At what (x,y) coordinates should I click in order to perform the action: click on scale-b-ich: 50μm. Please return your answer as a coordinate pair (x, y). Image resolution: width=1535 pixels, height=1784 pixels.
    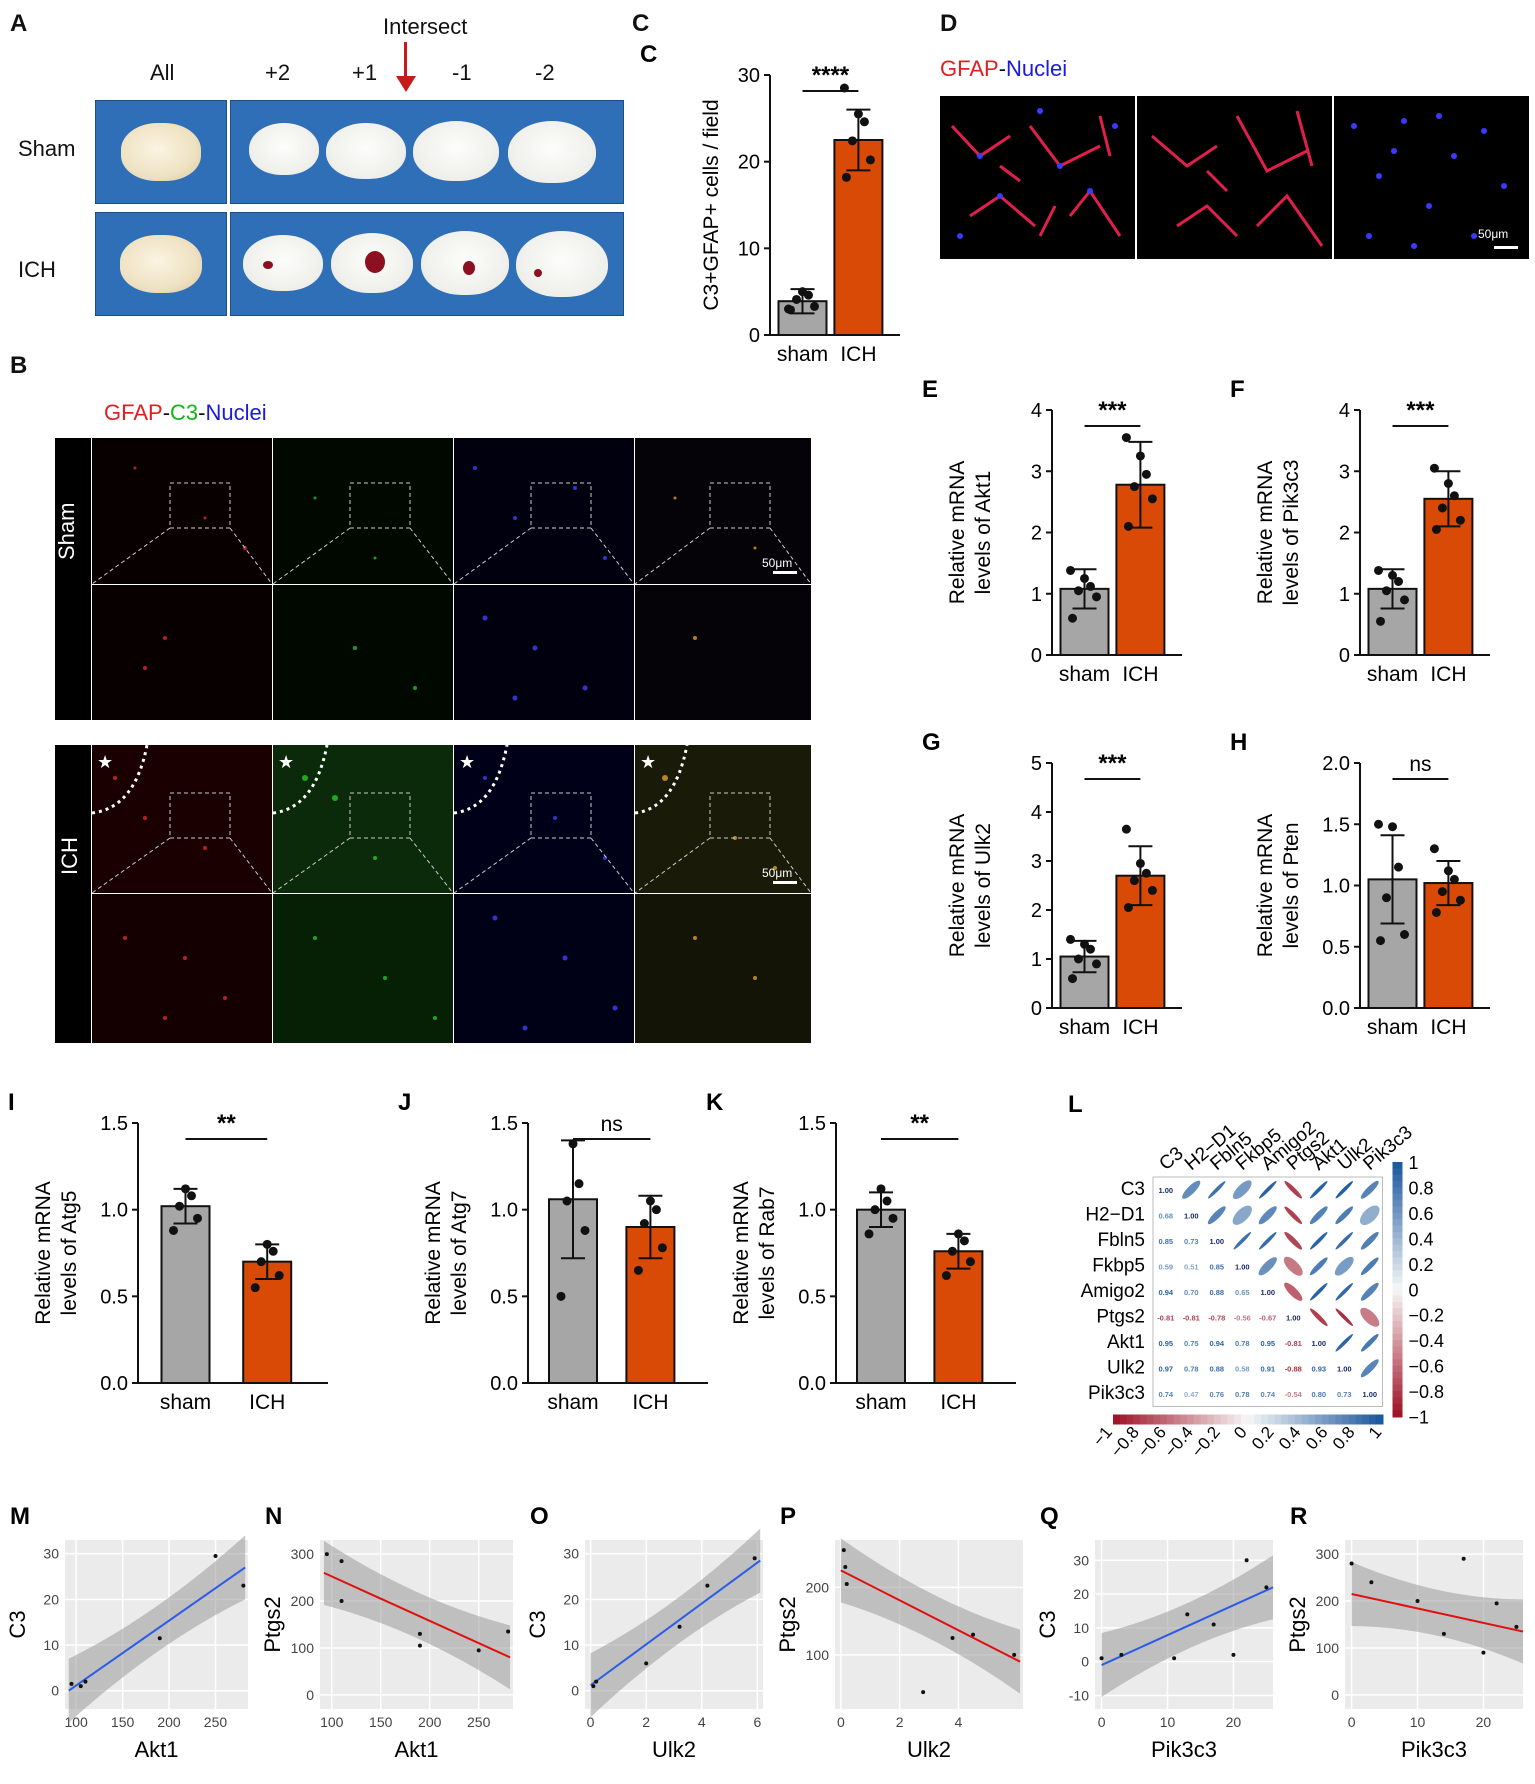
    Looking at the image, I should click on (777, 873).